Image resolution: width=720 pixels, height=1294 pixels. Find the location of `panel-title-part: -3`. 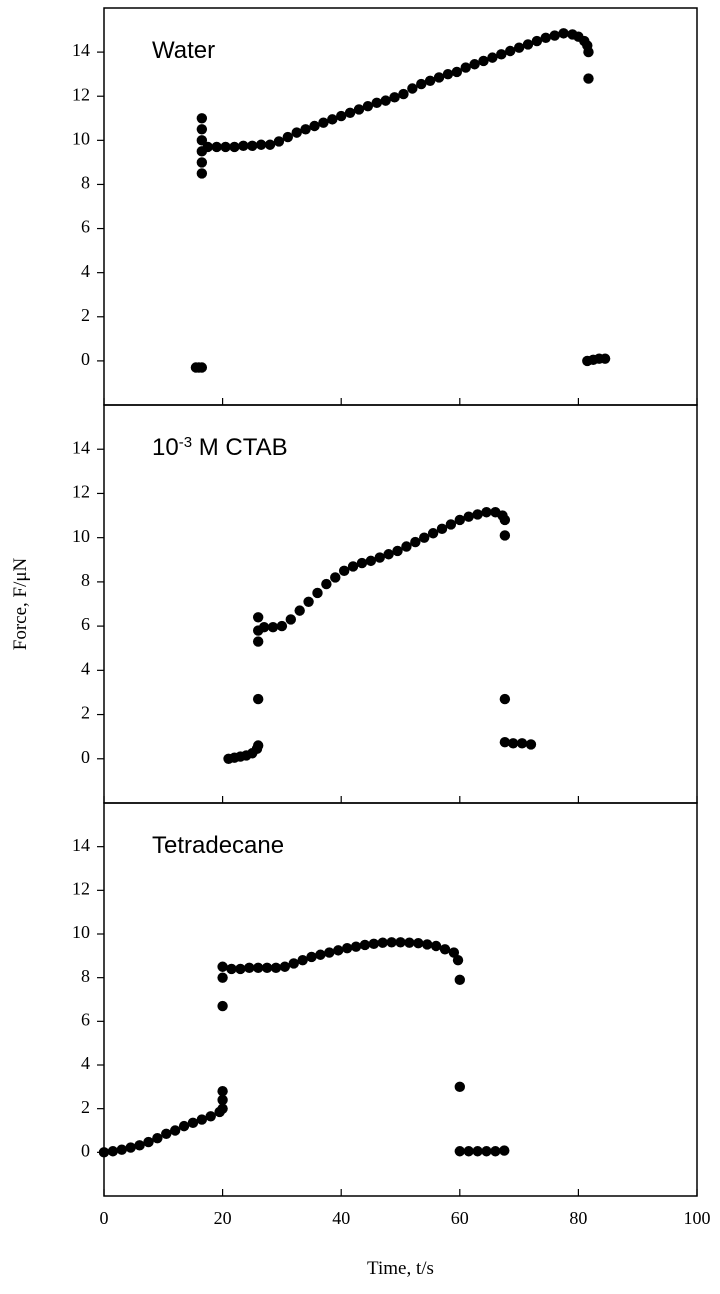

panel-title-part: -3 is located at coordinates (185, 442).